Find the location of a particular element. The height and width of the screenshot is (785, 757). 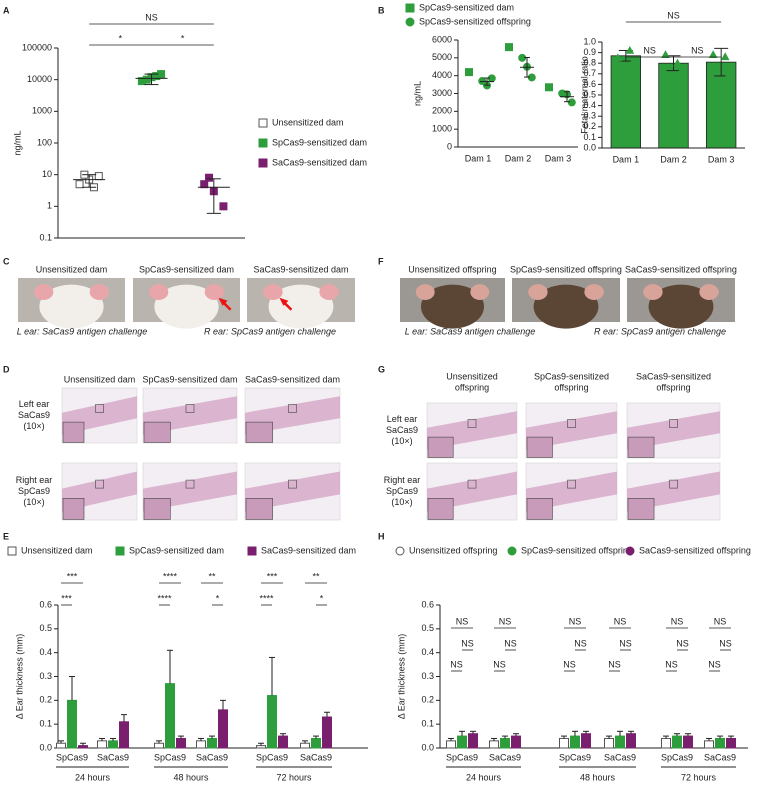

y-tick-label: 3000 is located at coordinates (442, 93).